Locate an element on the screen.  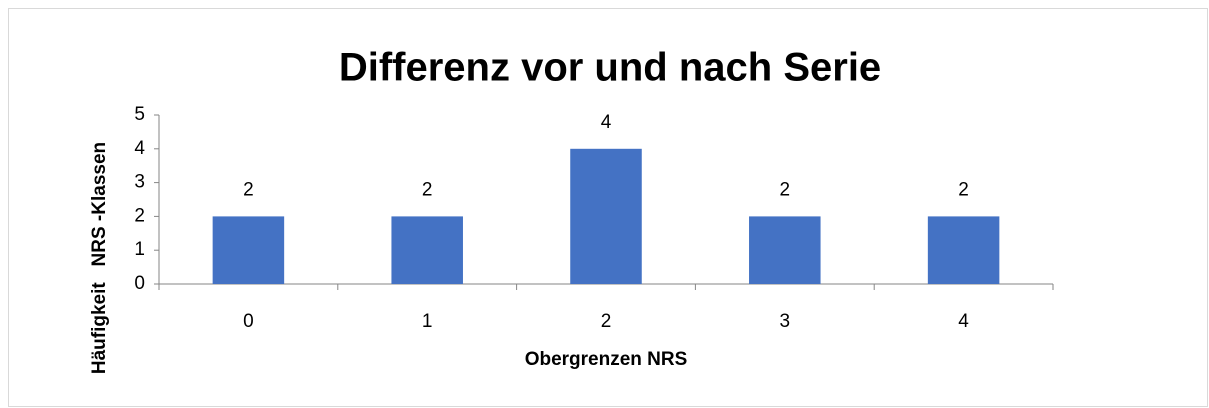
y-tick-label: 0 is located at coordinates (139, 283).